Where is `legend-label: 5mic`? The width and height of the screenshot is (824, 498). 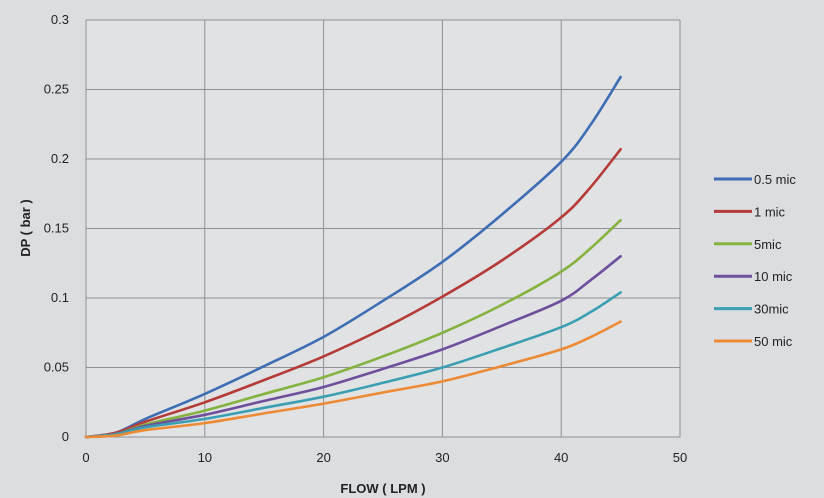 legend-label: 5mic is located at coordinates (768, 244).